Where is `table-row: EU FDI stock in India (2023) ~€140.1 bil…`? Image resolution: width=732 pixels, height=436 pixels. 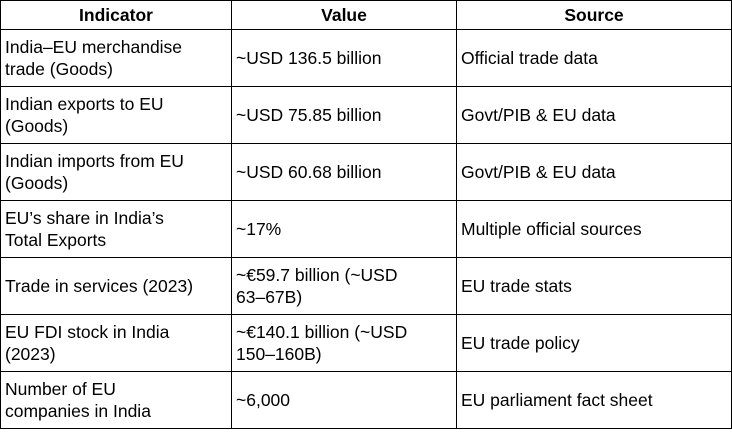 table-row: EU FDI stock in India (2023) ~€140.1 bil… is located at coordinates (366, 343).